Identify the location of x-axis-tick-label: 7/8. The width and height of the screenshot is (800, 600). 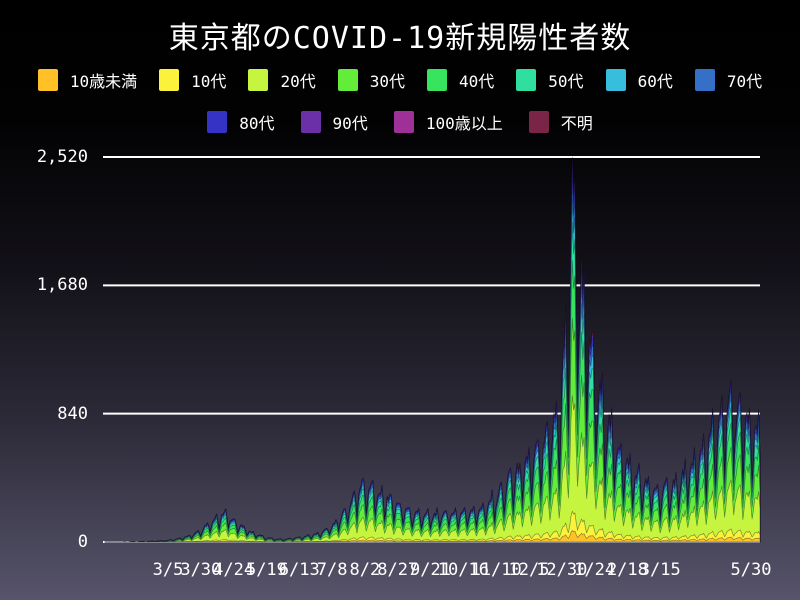
(332, 570).